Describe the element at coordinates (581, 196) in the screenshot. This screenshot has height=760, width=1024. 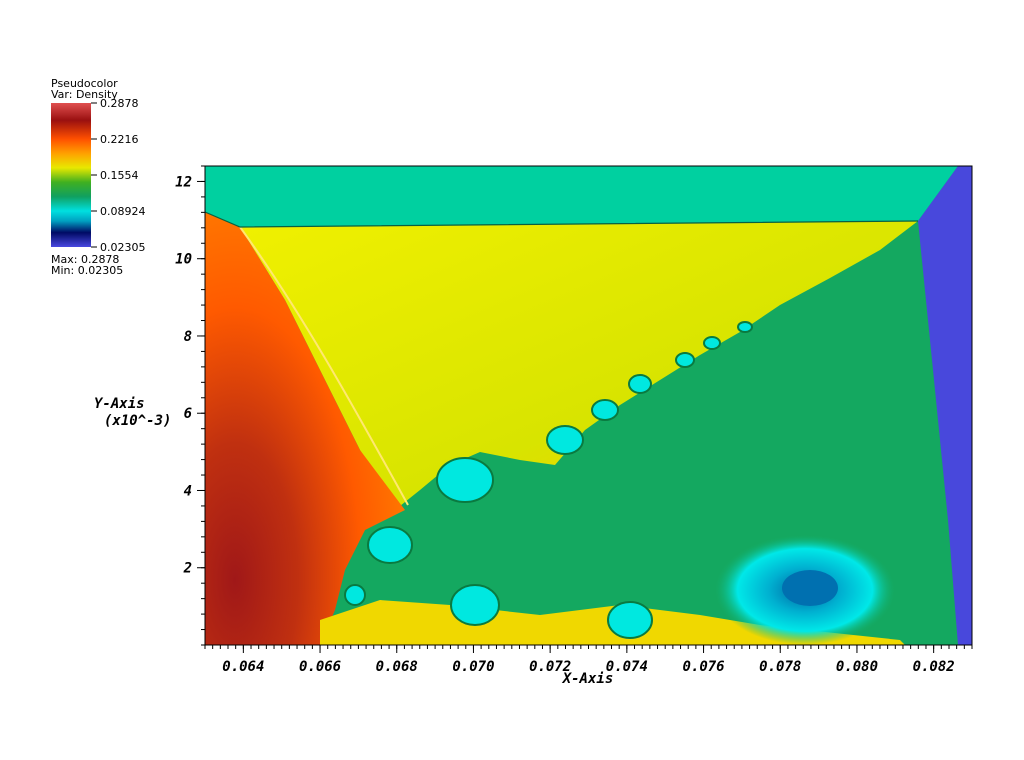
I see `top-band-region` at that location.